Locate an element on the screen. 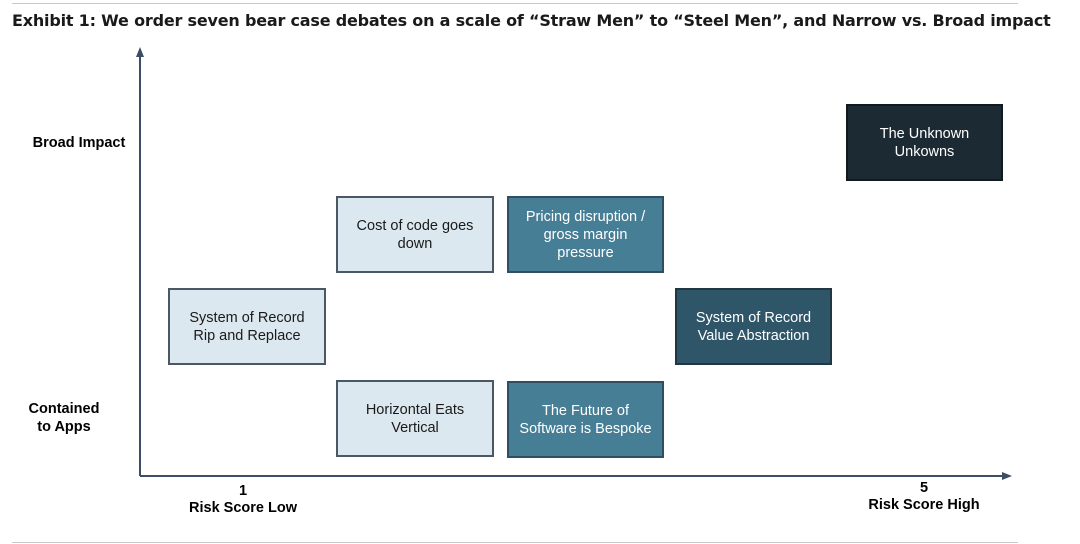 Image resolution: width=1080 pixels, height=544 pixels. x-axis-high-tick: 5 is located at coordinates (924, 488).